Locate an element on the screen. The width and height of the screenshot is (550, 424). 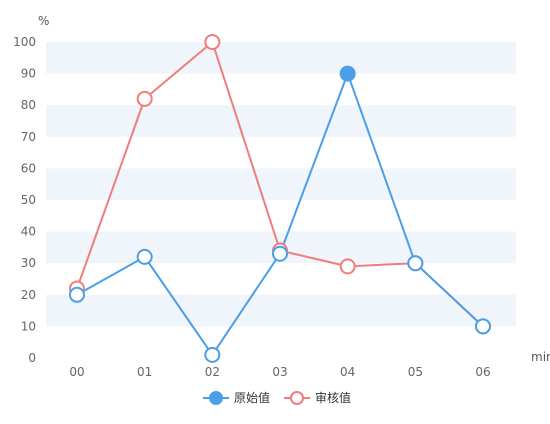
legend-item-0: 原始值 is located at coordinates (236, 397).